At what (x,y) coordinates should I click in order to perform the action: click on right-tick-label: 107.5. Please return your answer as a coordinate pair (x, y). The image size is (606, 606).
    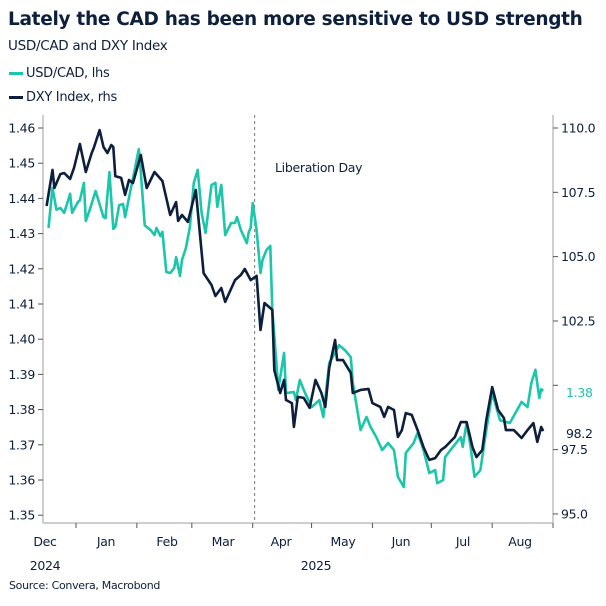
    Looking at the image, I should click on (578, 192).